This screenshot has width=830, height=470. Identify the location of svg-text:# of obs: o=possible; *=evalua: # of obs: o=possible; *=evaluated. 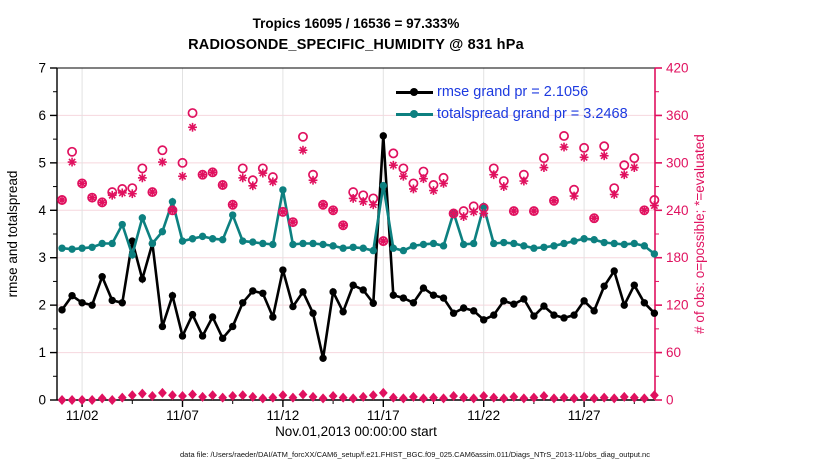
(699, 234).